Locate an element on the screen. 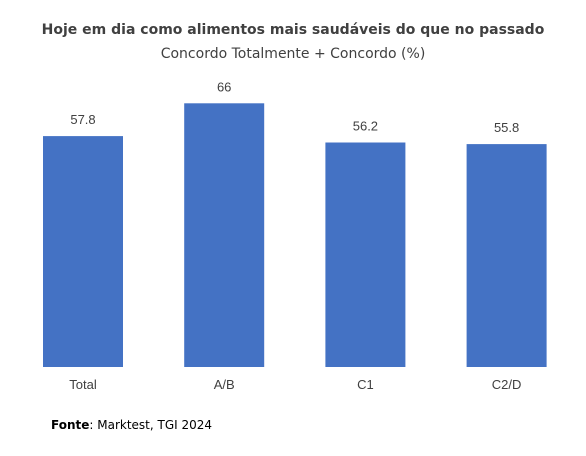 The width and height of the screenshot is (586, 456). bar-total is located at coordinates (83, 251).